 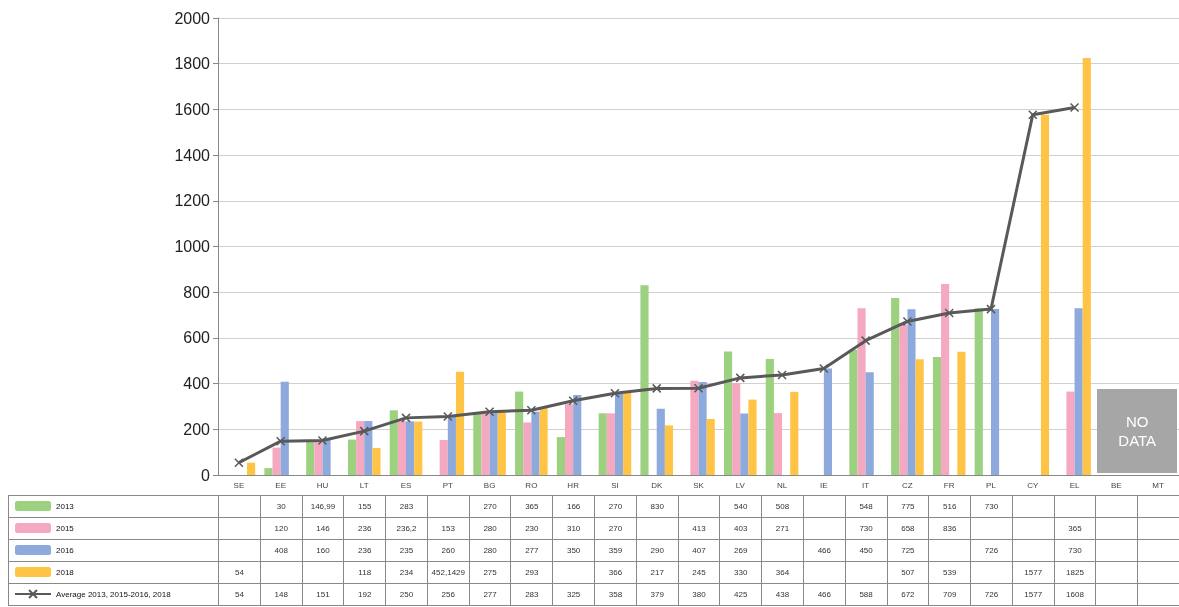 What do you see at coordinates (1033, 485) in the screenshot?
I see `x-tick-label: CY` at bounding box center [1033, 485].